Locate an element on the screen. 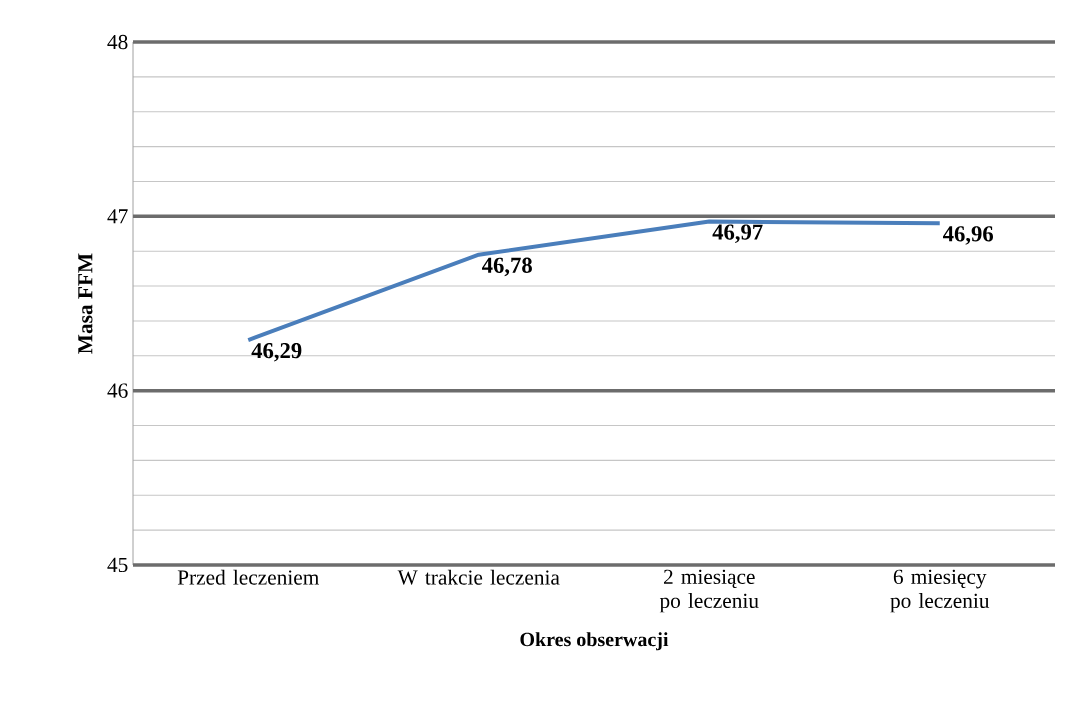 The height and width of the screenshot is (706, 1071). data-label: 46,29 is located at coordinates (276, 352).